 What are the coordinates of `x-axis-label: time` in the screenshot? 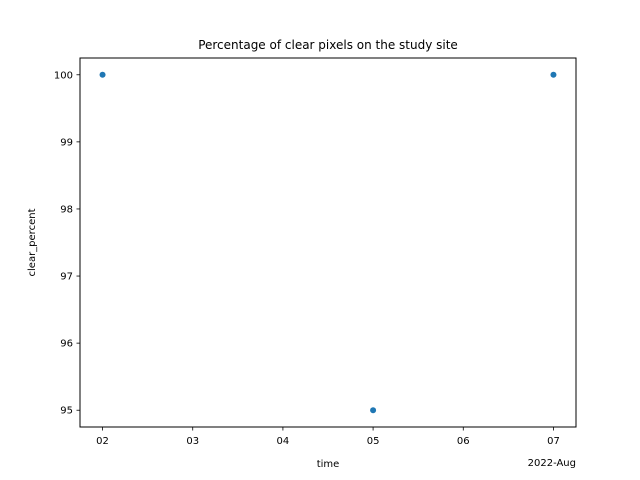 It's located at (328, 464).